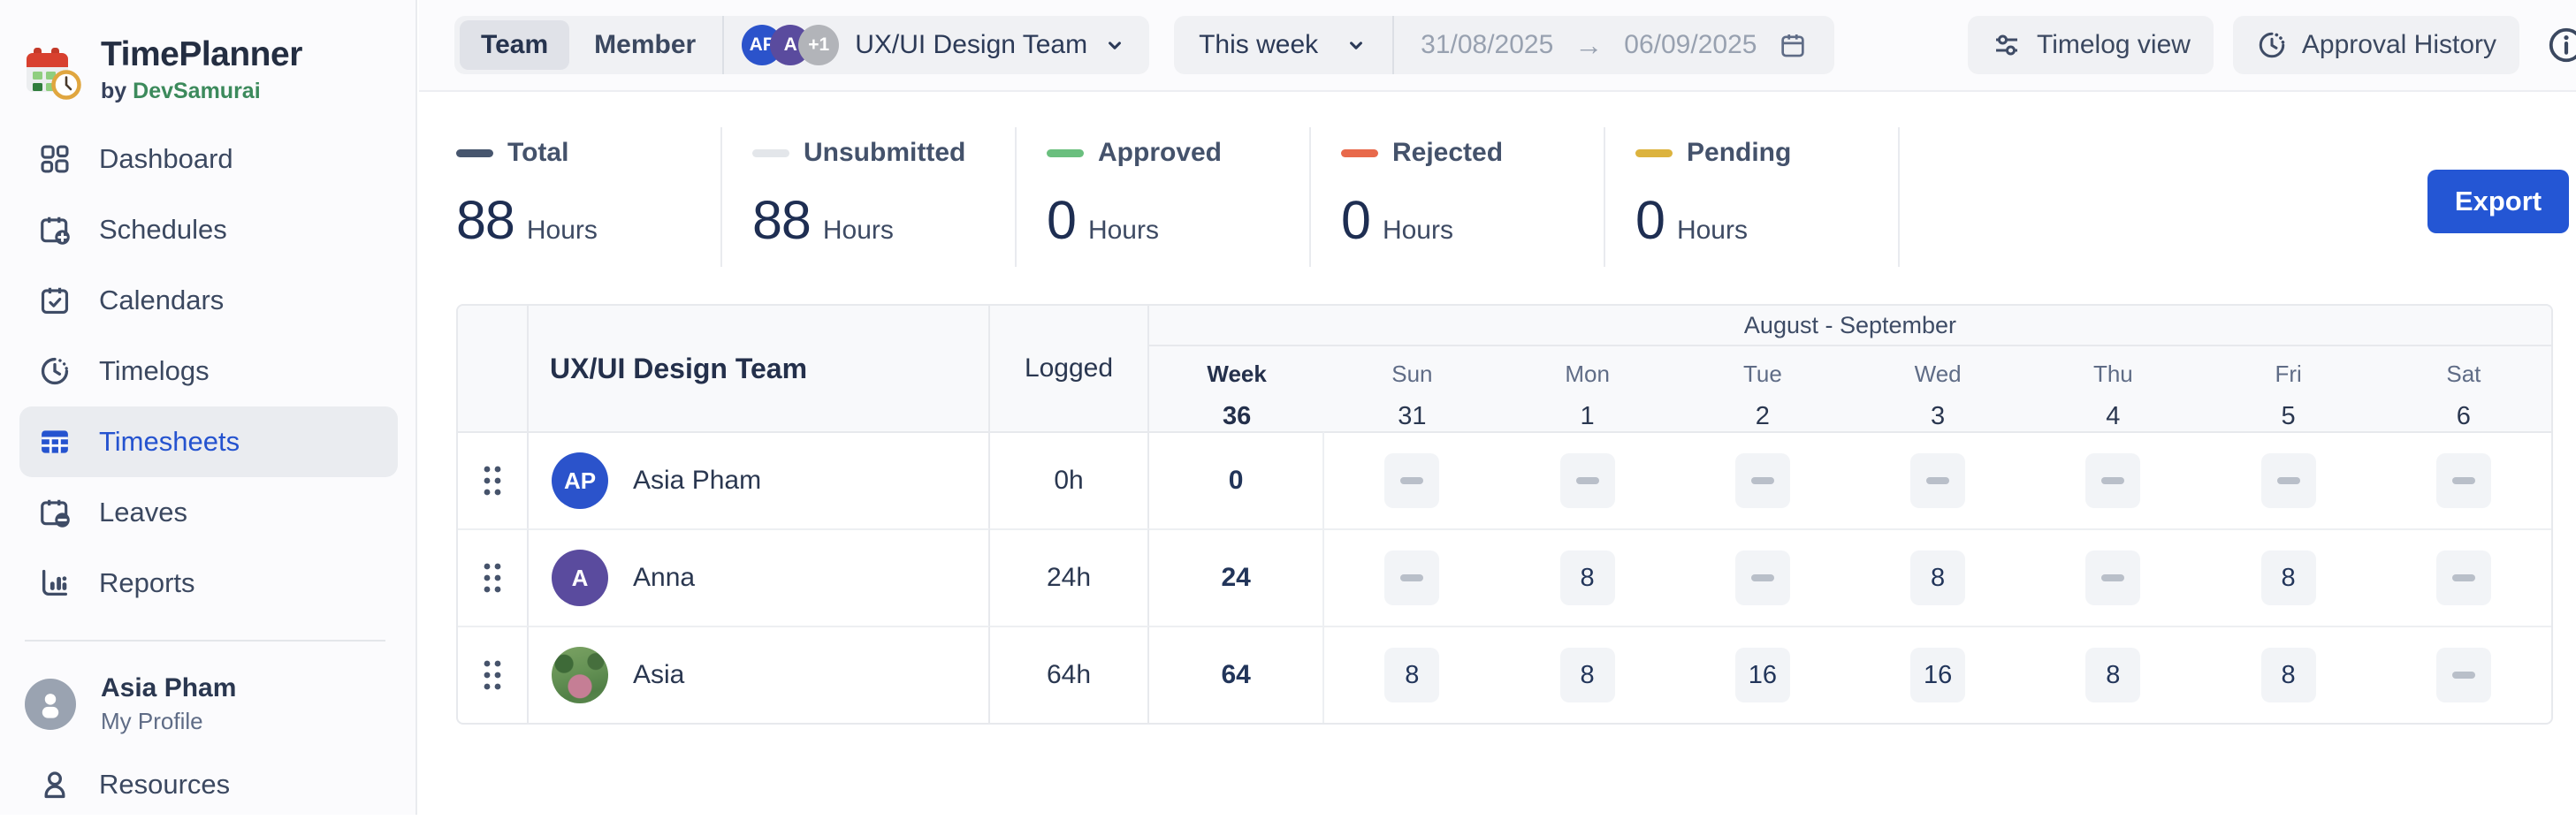  What do you see at coordinates (580, 675) in the screenshot?
I see `avatar` at bounding box center [580, 675].